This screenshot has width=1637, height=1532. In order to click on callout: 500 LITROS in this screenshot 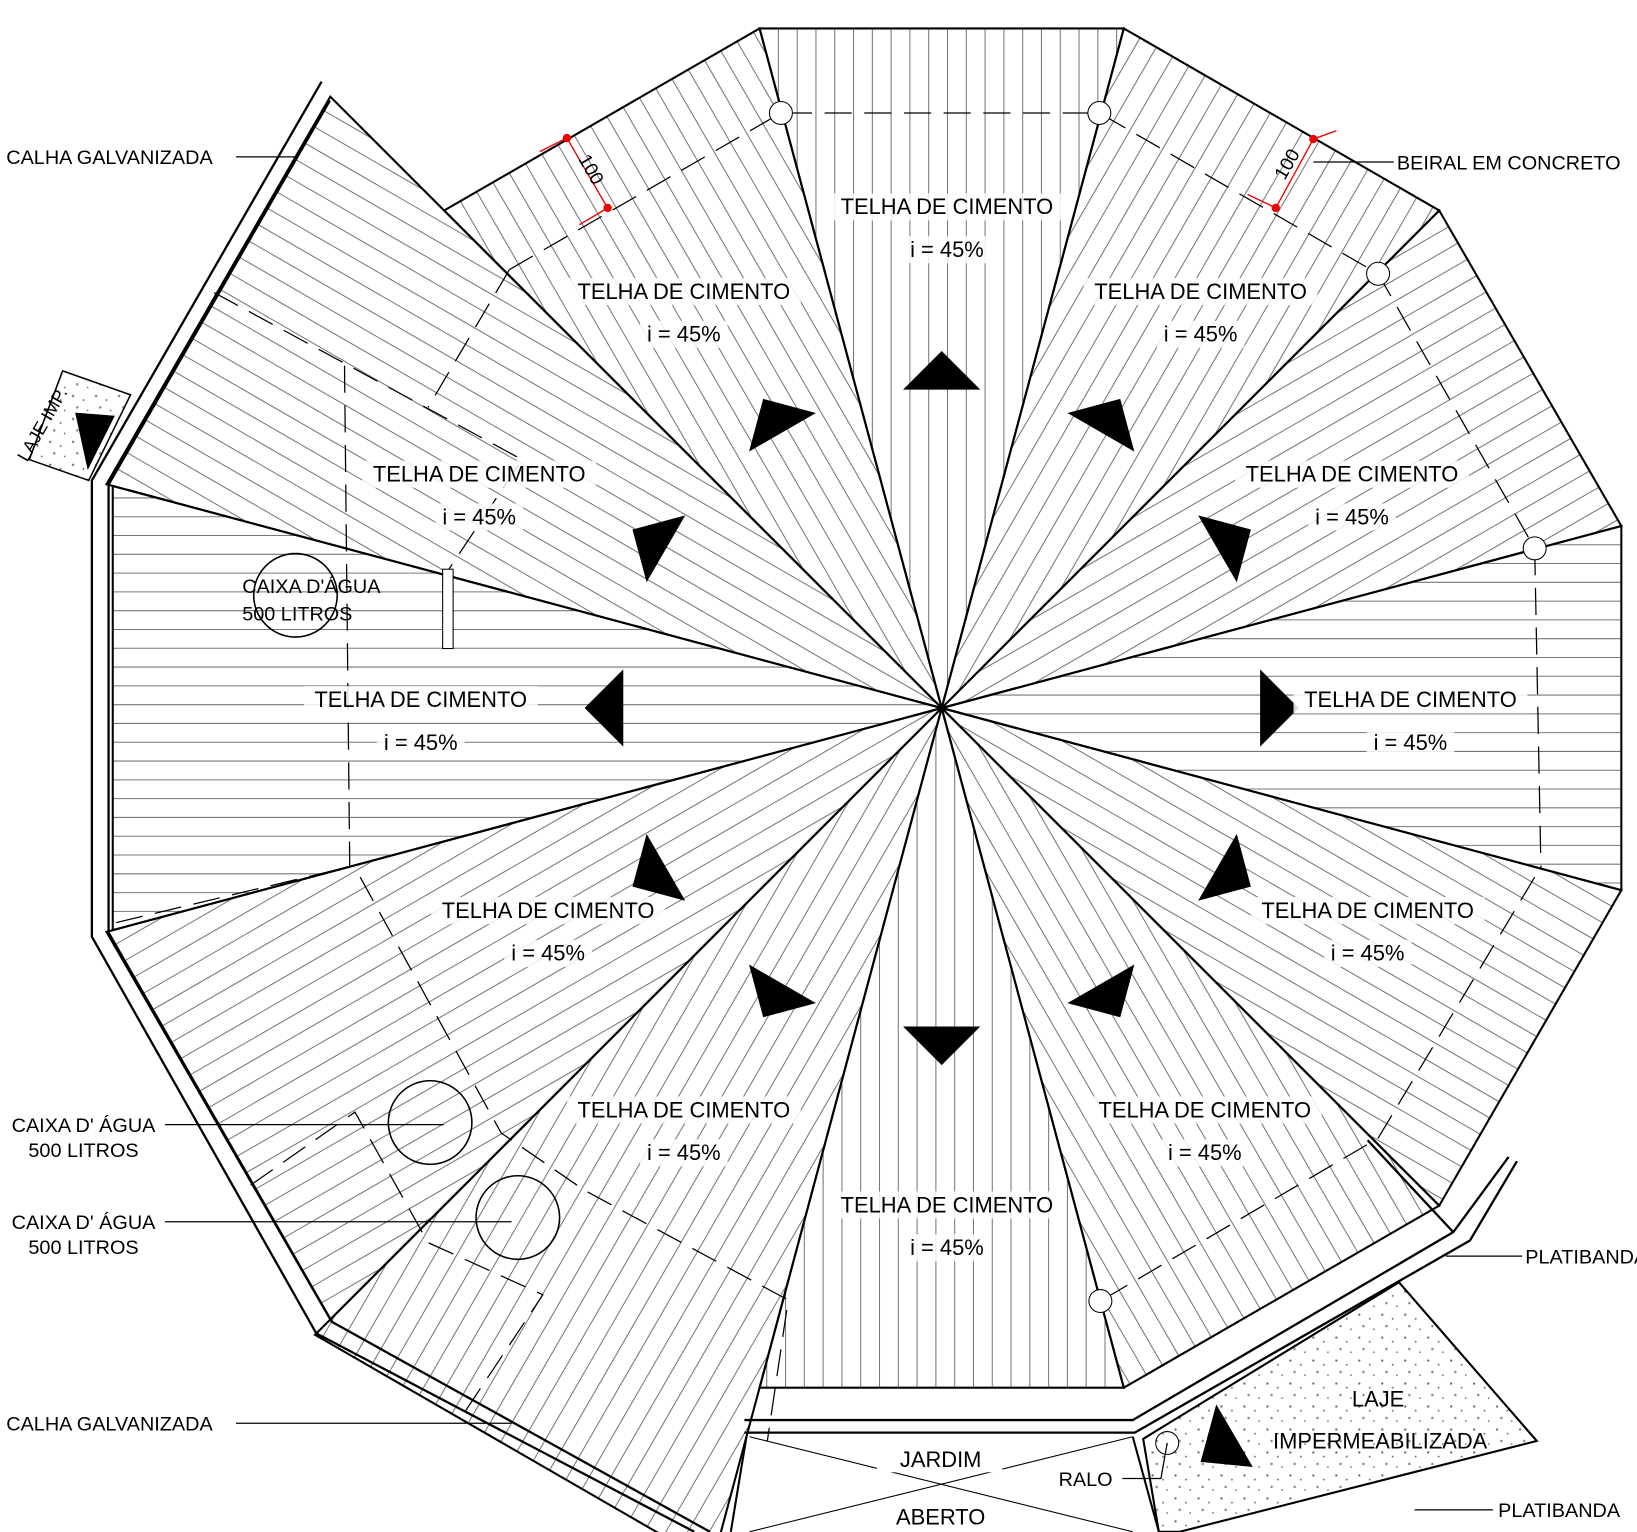, I will do `click(83, 1248)`.